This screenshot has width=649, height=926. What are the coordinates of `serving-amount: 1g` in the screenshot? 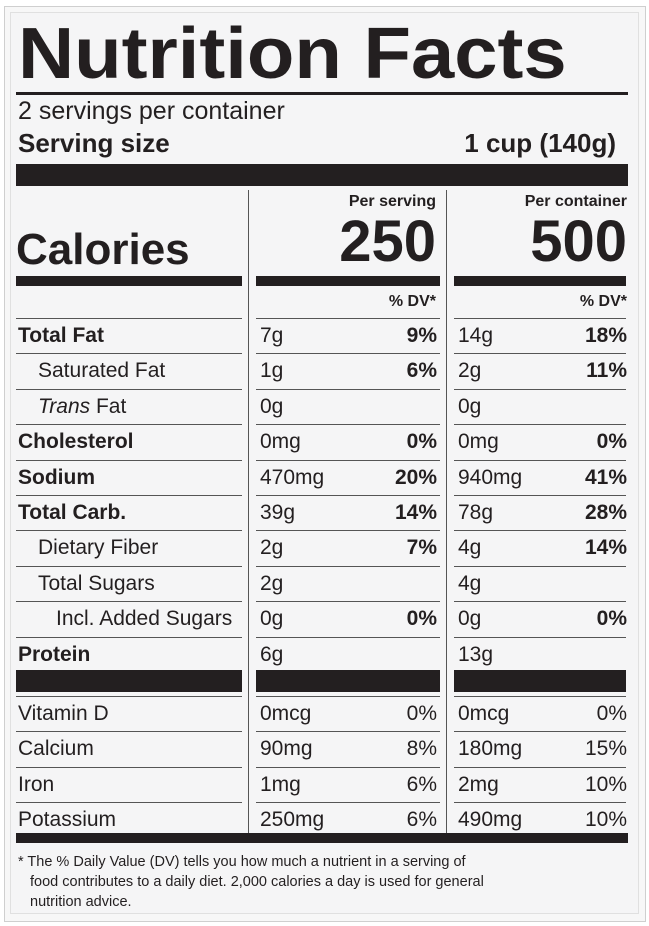 It's located at (272, 371).